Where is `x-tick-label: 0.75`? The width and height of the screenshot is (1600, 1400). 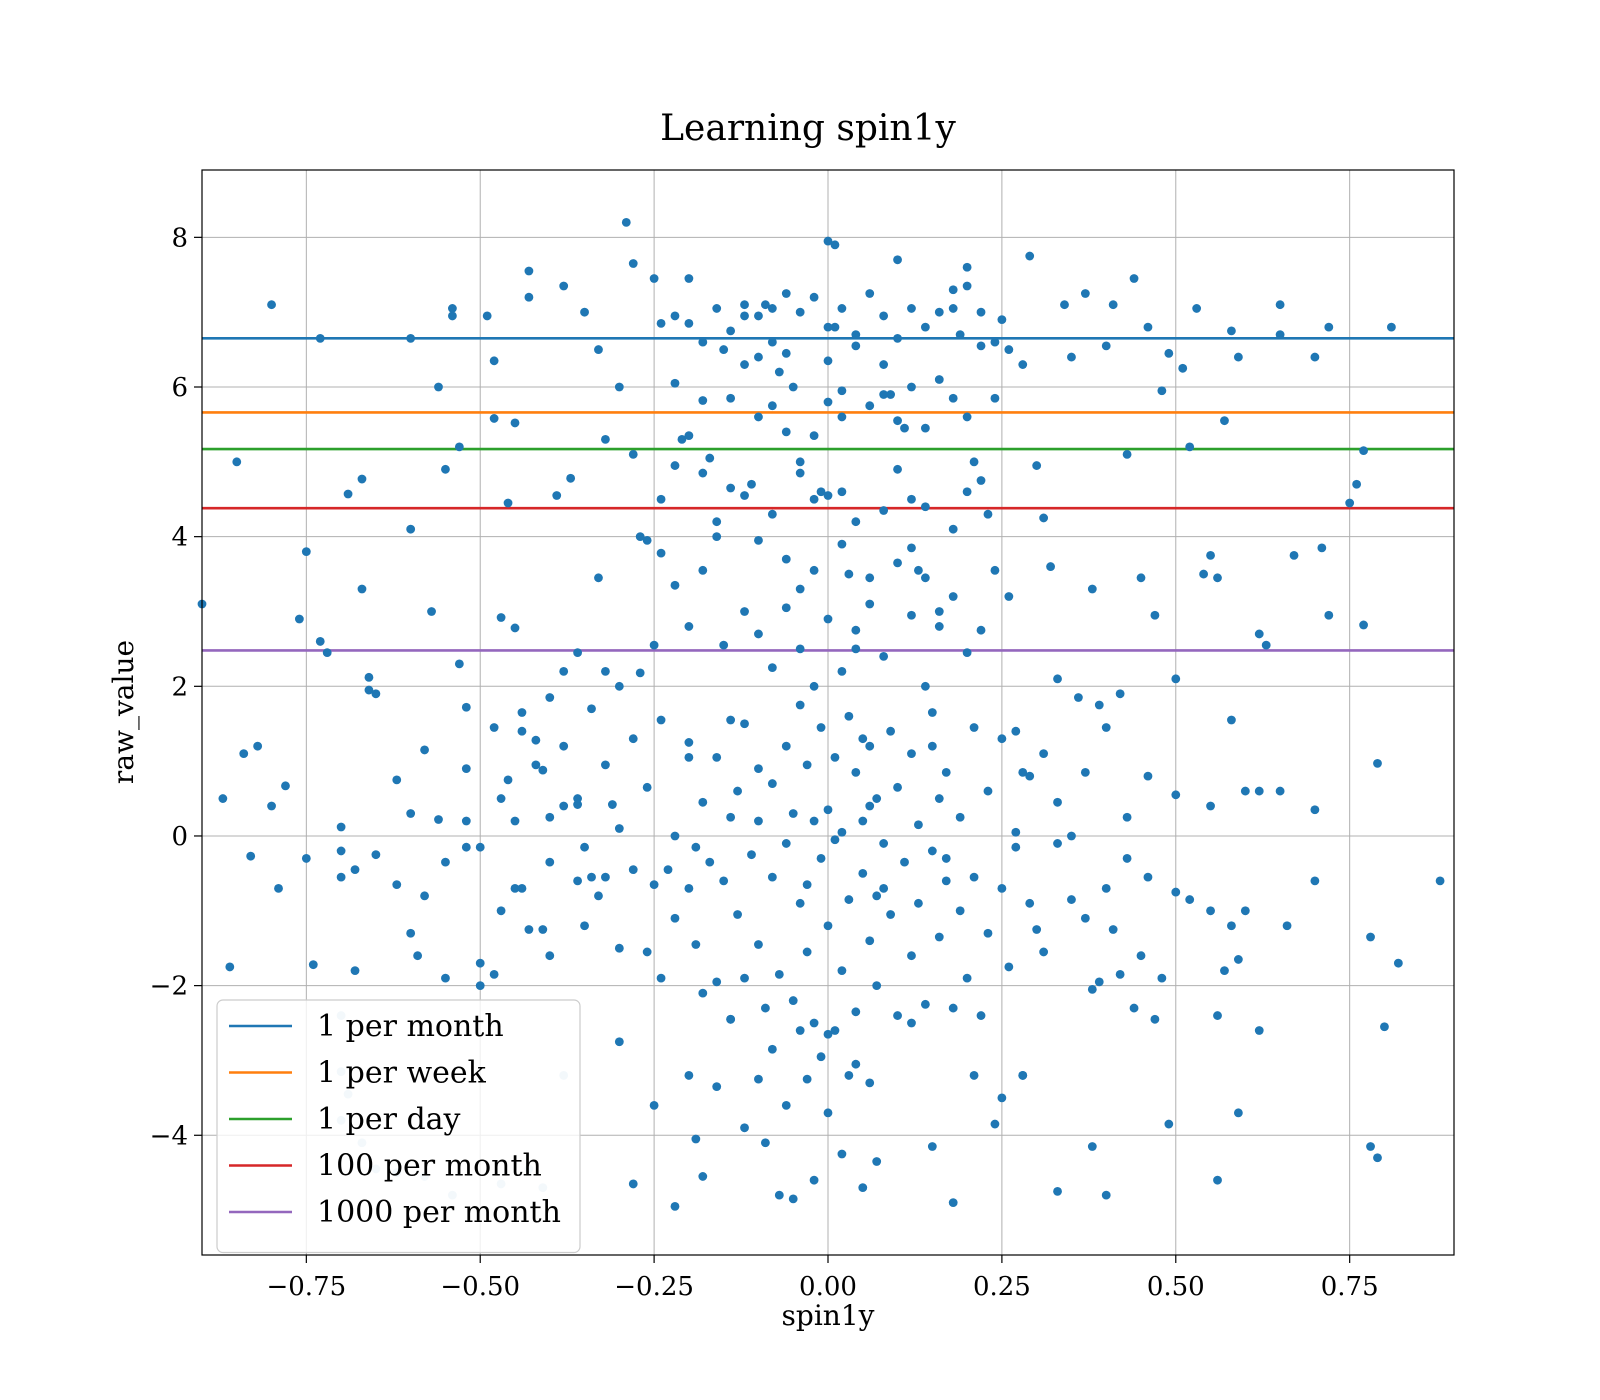 x-tick-label: 0.75 is located at coordinates (1350, 1287).